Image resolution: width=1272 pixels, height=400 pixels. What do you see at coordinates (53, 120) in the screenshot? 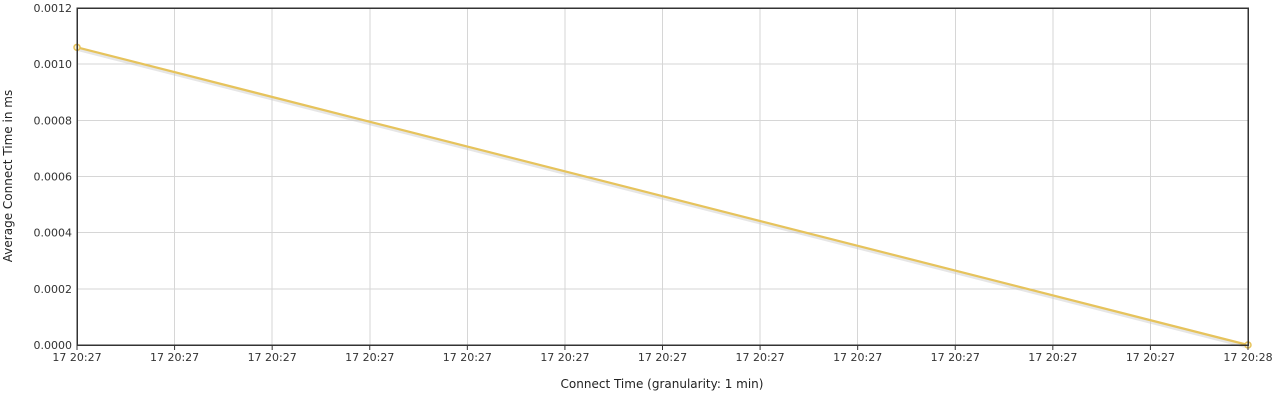
I see `y-tick-label: 0.0008` at bounding box center [53, 120].